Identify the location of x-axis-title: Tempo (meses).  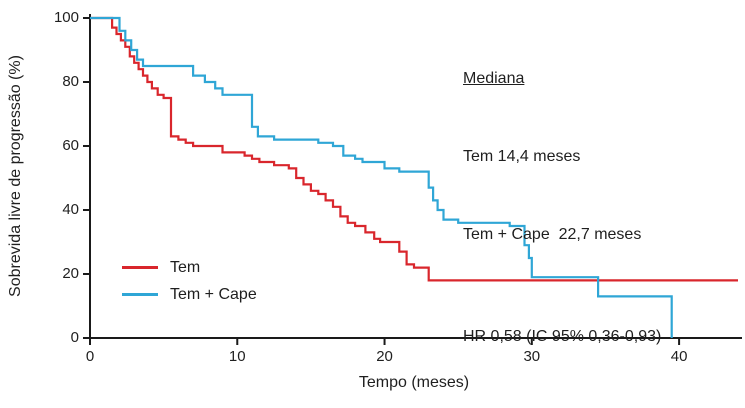
(414, 382).